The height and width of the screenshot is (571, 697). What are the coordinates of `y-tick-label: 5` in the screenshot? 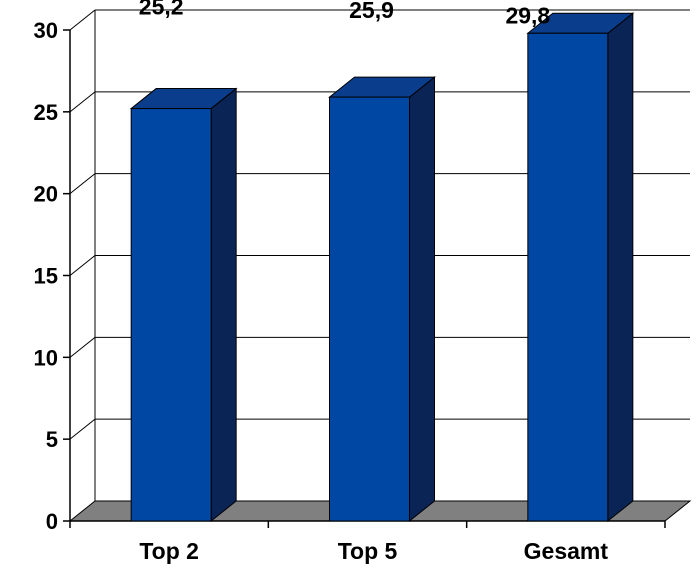 It's located at (52, 439).